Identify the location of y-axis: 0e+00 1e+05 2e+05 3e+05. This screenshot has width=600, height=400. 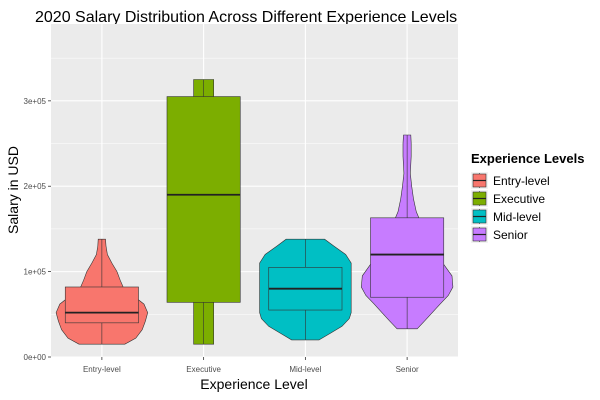
(37, 229).